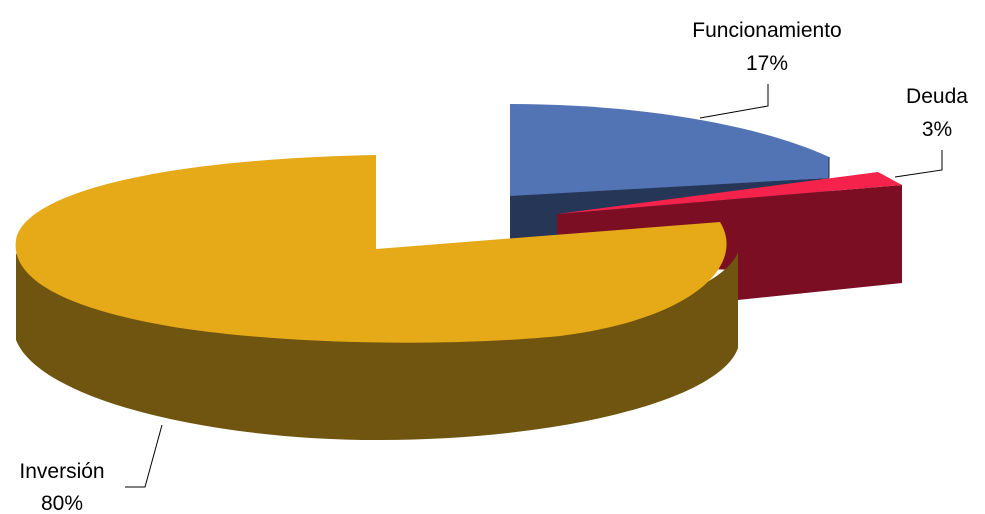 This screenshot has width=985, height=514. I want to click on label-deuda-name: Deuda, so click(937, 96).